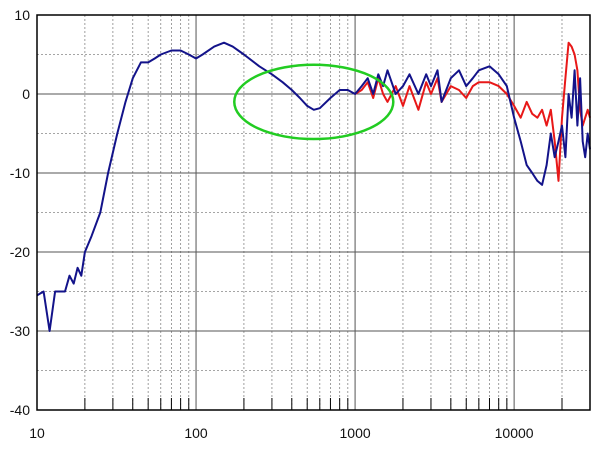 Image resolution: width=600 pixels, height=450 pixels. I want to click on annotation-layer, so click(314, 102).